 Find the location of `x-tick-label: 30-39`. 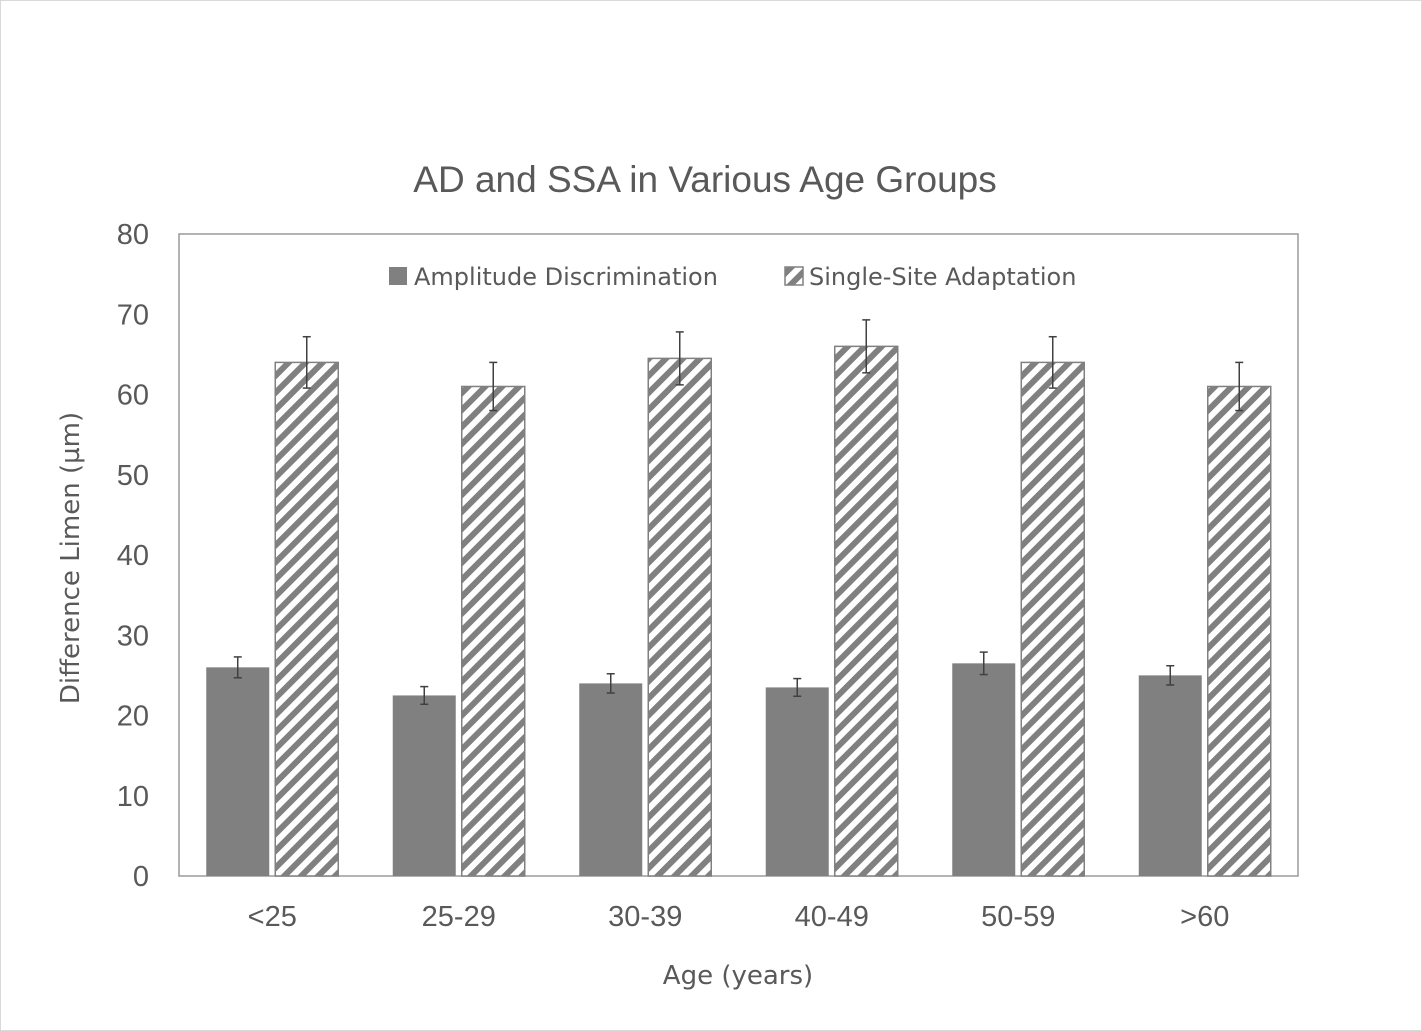

x-tick-label: 30-39 is located at coordinates (645, 917).